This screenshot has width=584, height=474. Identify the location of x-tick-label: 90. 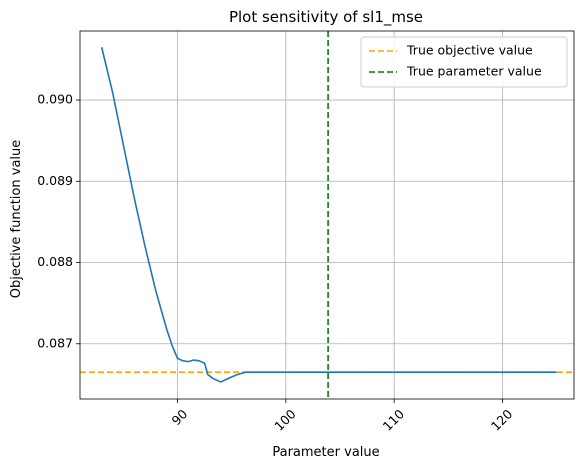
(180, 417).